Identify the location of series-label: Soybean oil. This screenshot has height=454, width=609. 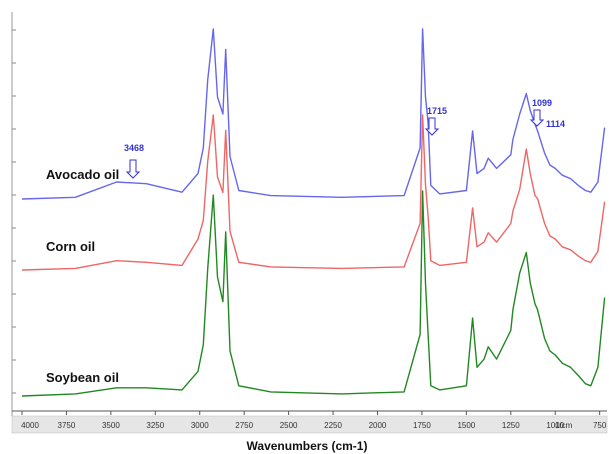
(82, 377).